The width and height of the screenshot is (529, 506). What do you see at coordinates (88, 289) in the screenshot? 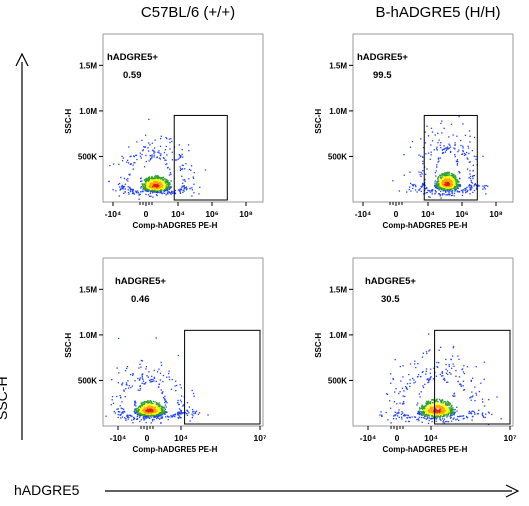
I see `y-tick-label: 1.5M` at bounding box center [88, 289].